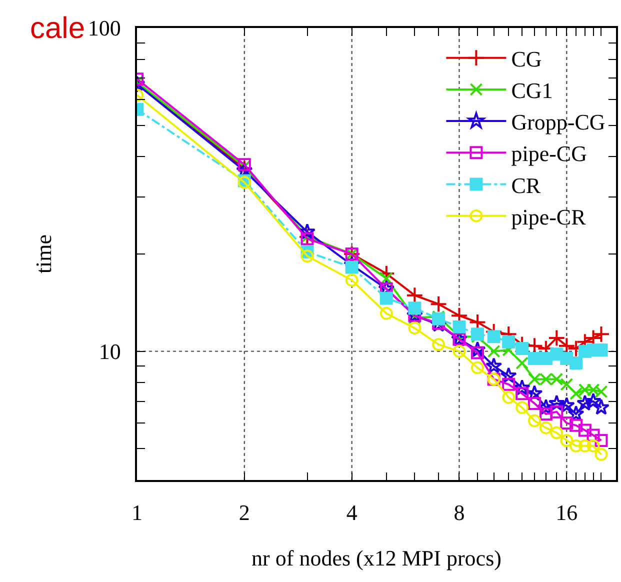 The width and height of the screenshot is (621, 582). What do you see at coordinates (526, 59) in the screenshot?
I see `legend-label: CG` at bounding box center [526, 59].